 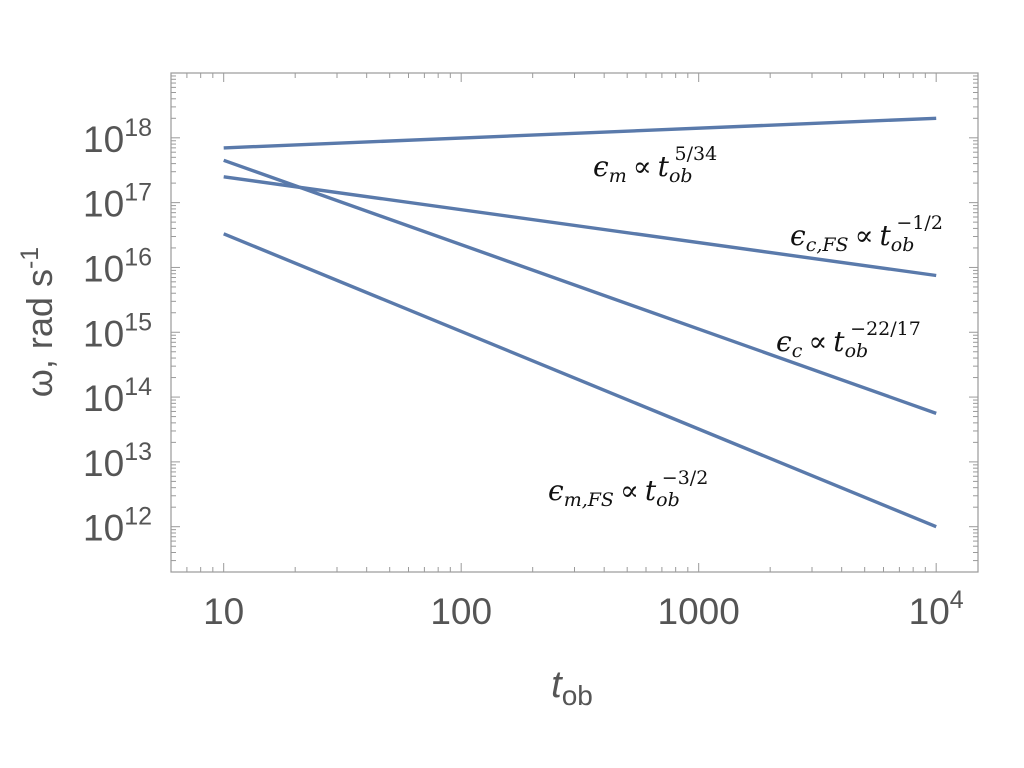 What do you see at coordinates (866, 234) in the screenshot?
I see `series-label-eps-c-fs: ϵc,FS ∝ tob−1/2` at bounding box center [866, 234].